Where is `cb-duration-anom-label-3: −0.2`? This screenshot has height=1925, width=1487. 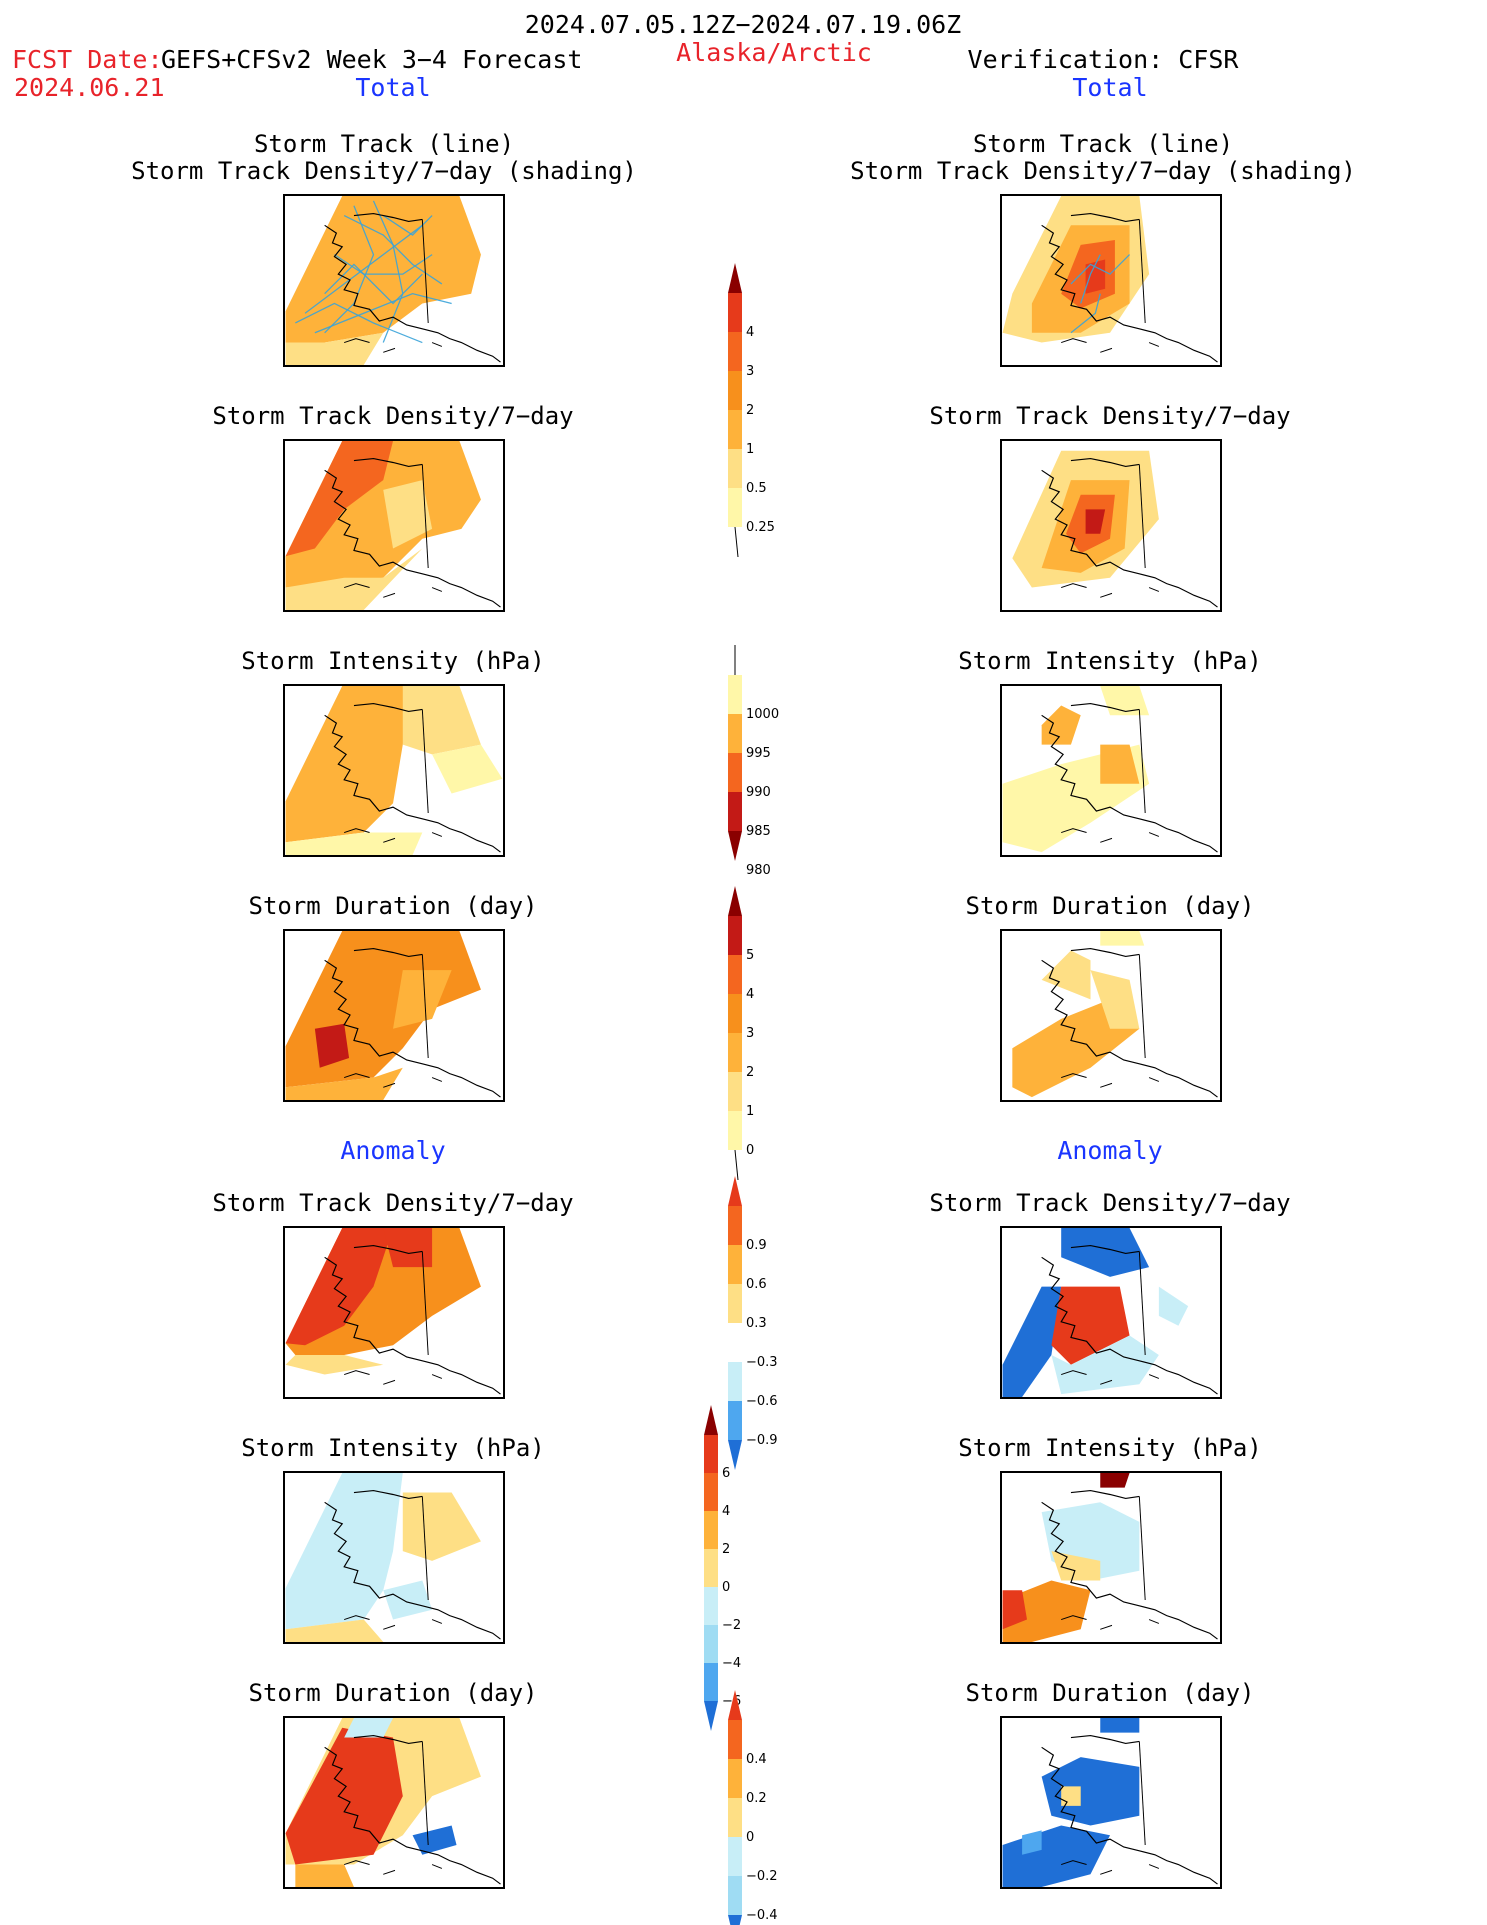 cb-duration-anom-label-3: −0.2 is located at coordinates (762, 1876).